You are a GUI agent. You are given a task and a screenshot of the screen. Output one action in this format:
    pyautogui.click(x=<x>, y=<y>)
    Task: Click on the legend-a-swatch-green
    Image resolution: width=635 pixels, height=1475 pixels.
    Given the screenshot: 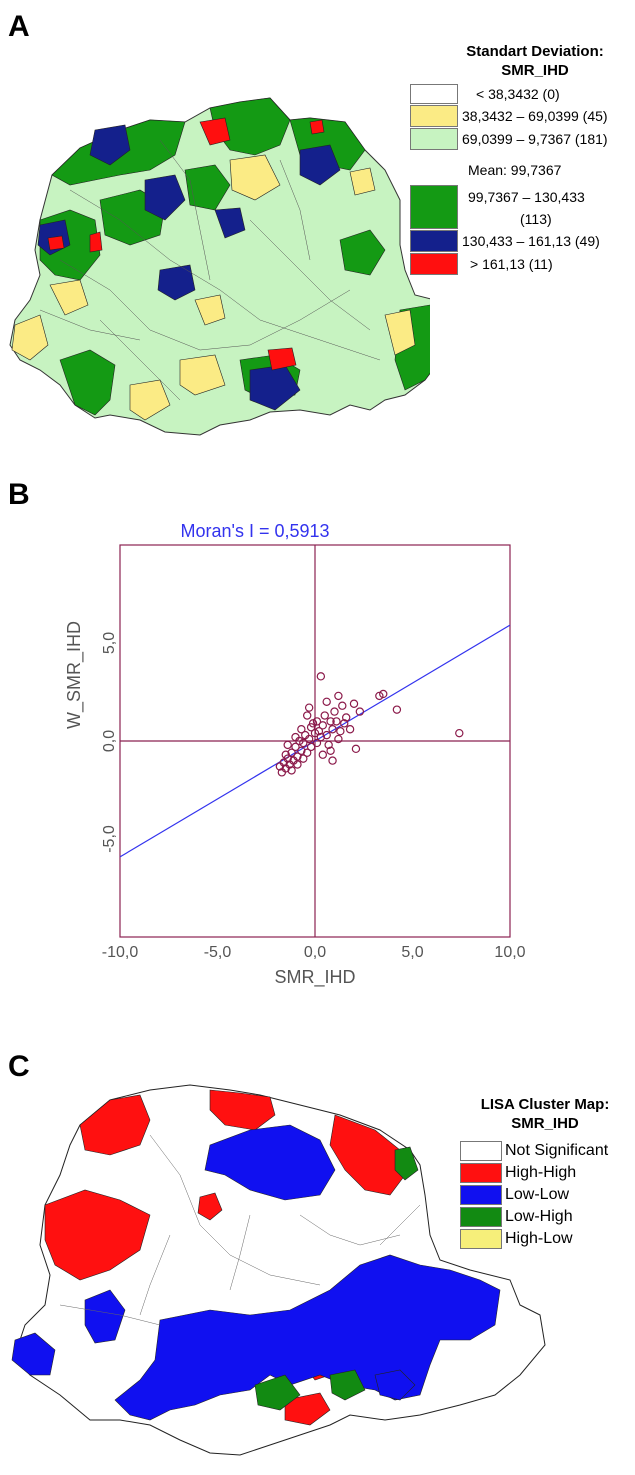 What is the action you would take?
    pyautogui.click(x=434, y=207)
    